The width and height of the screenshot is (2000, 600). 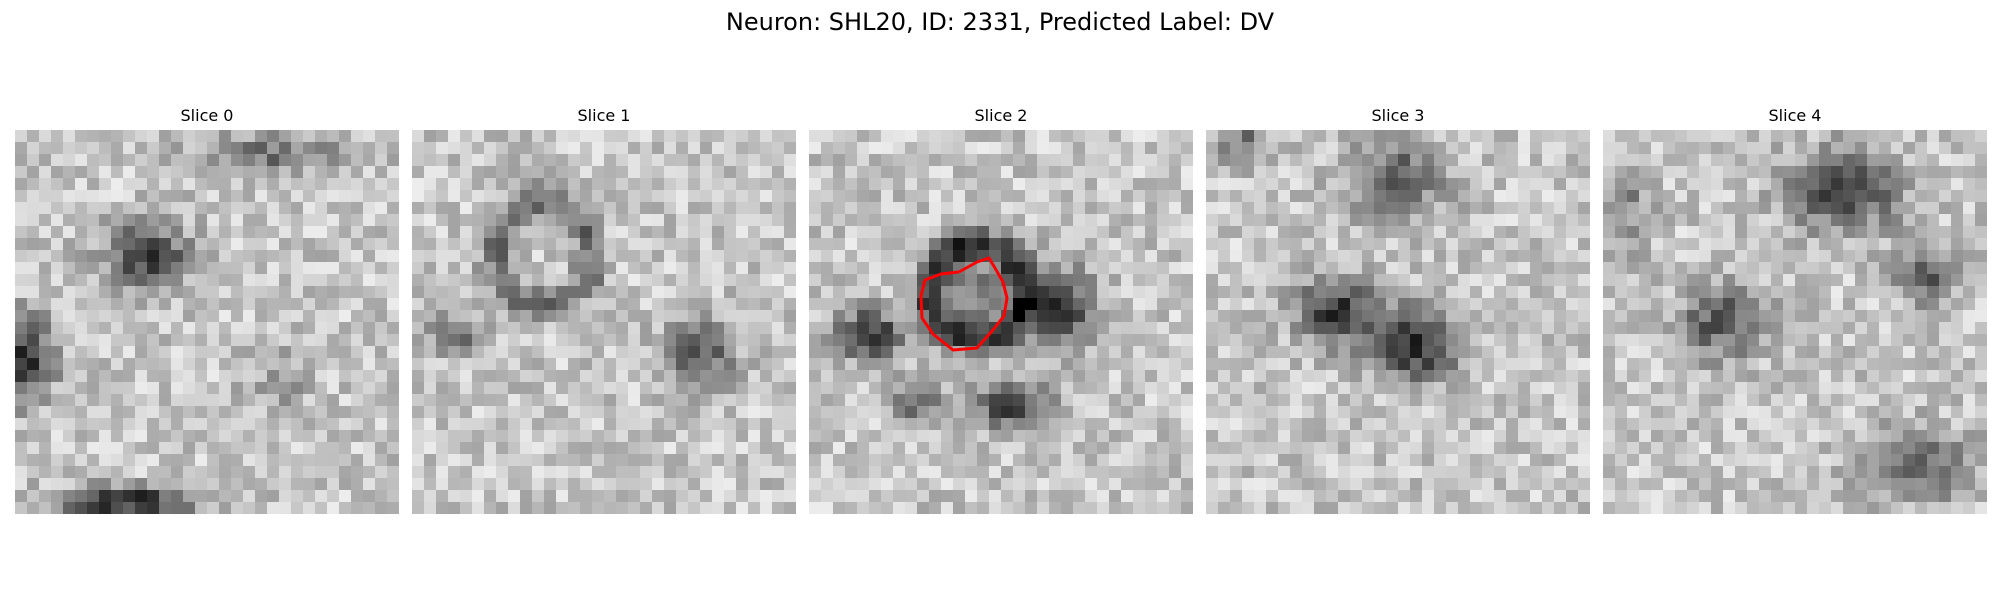 I want to click on slice-panel-2: Slice 2, so click(x=1001, y=309).